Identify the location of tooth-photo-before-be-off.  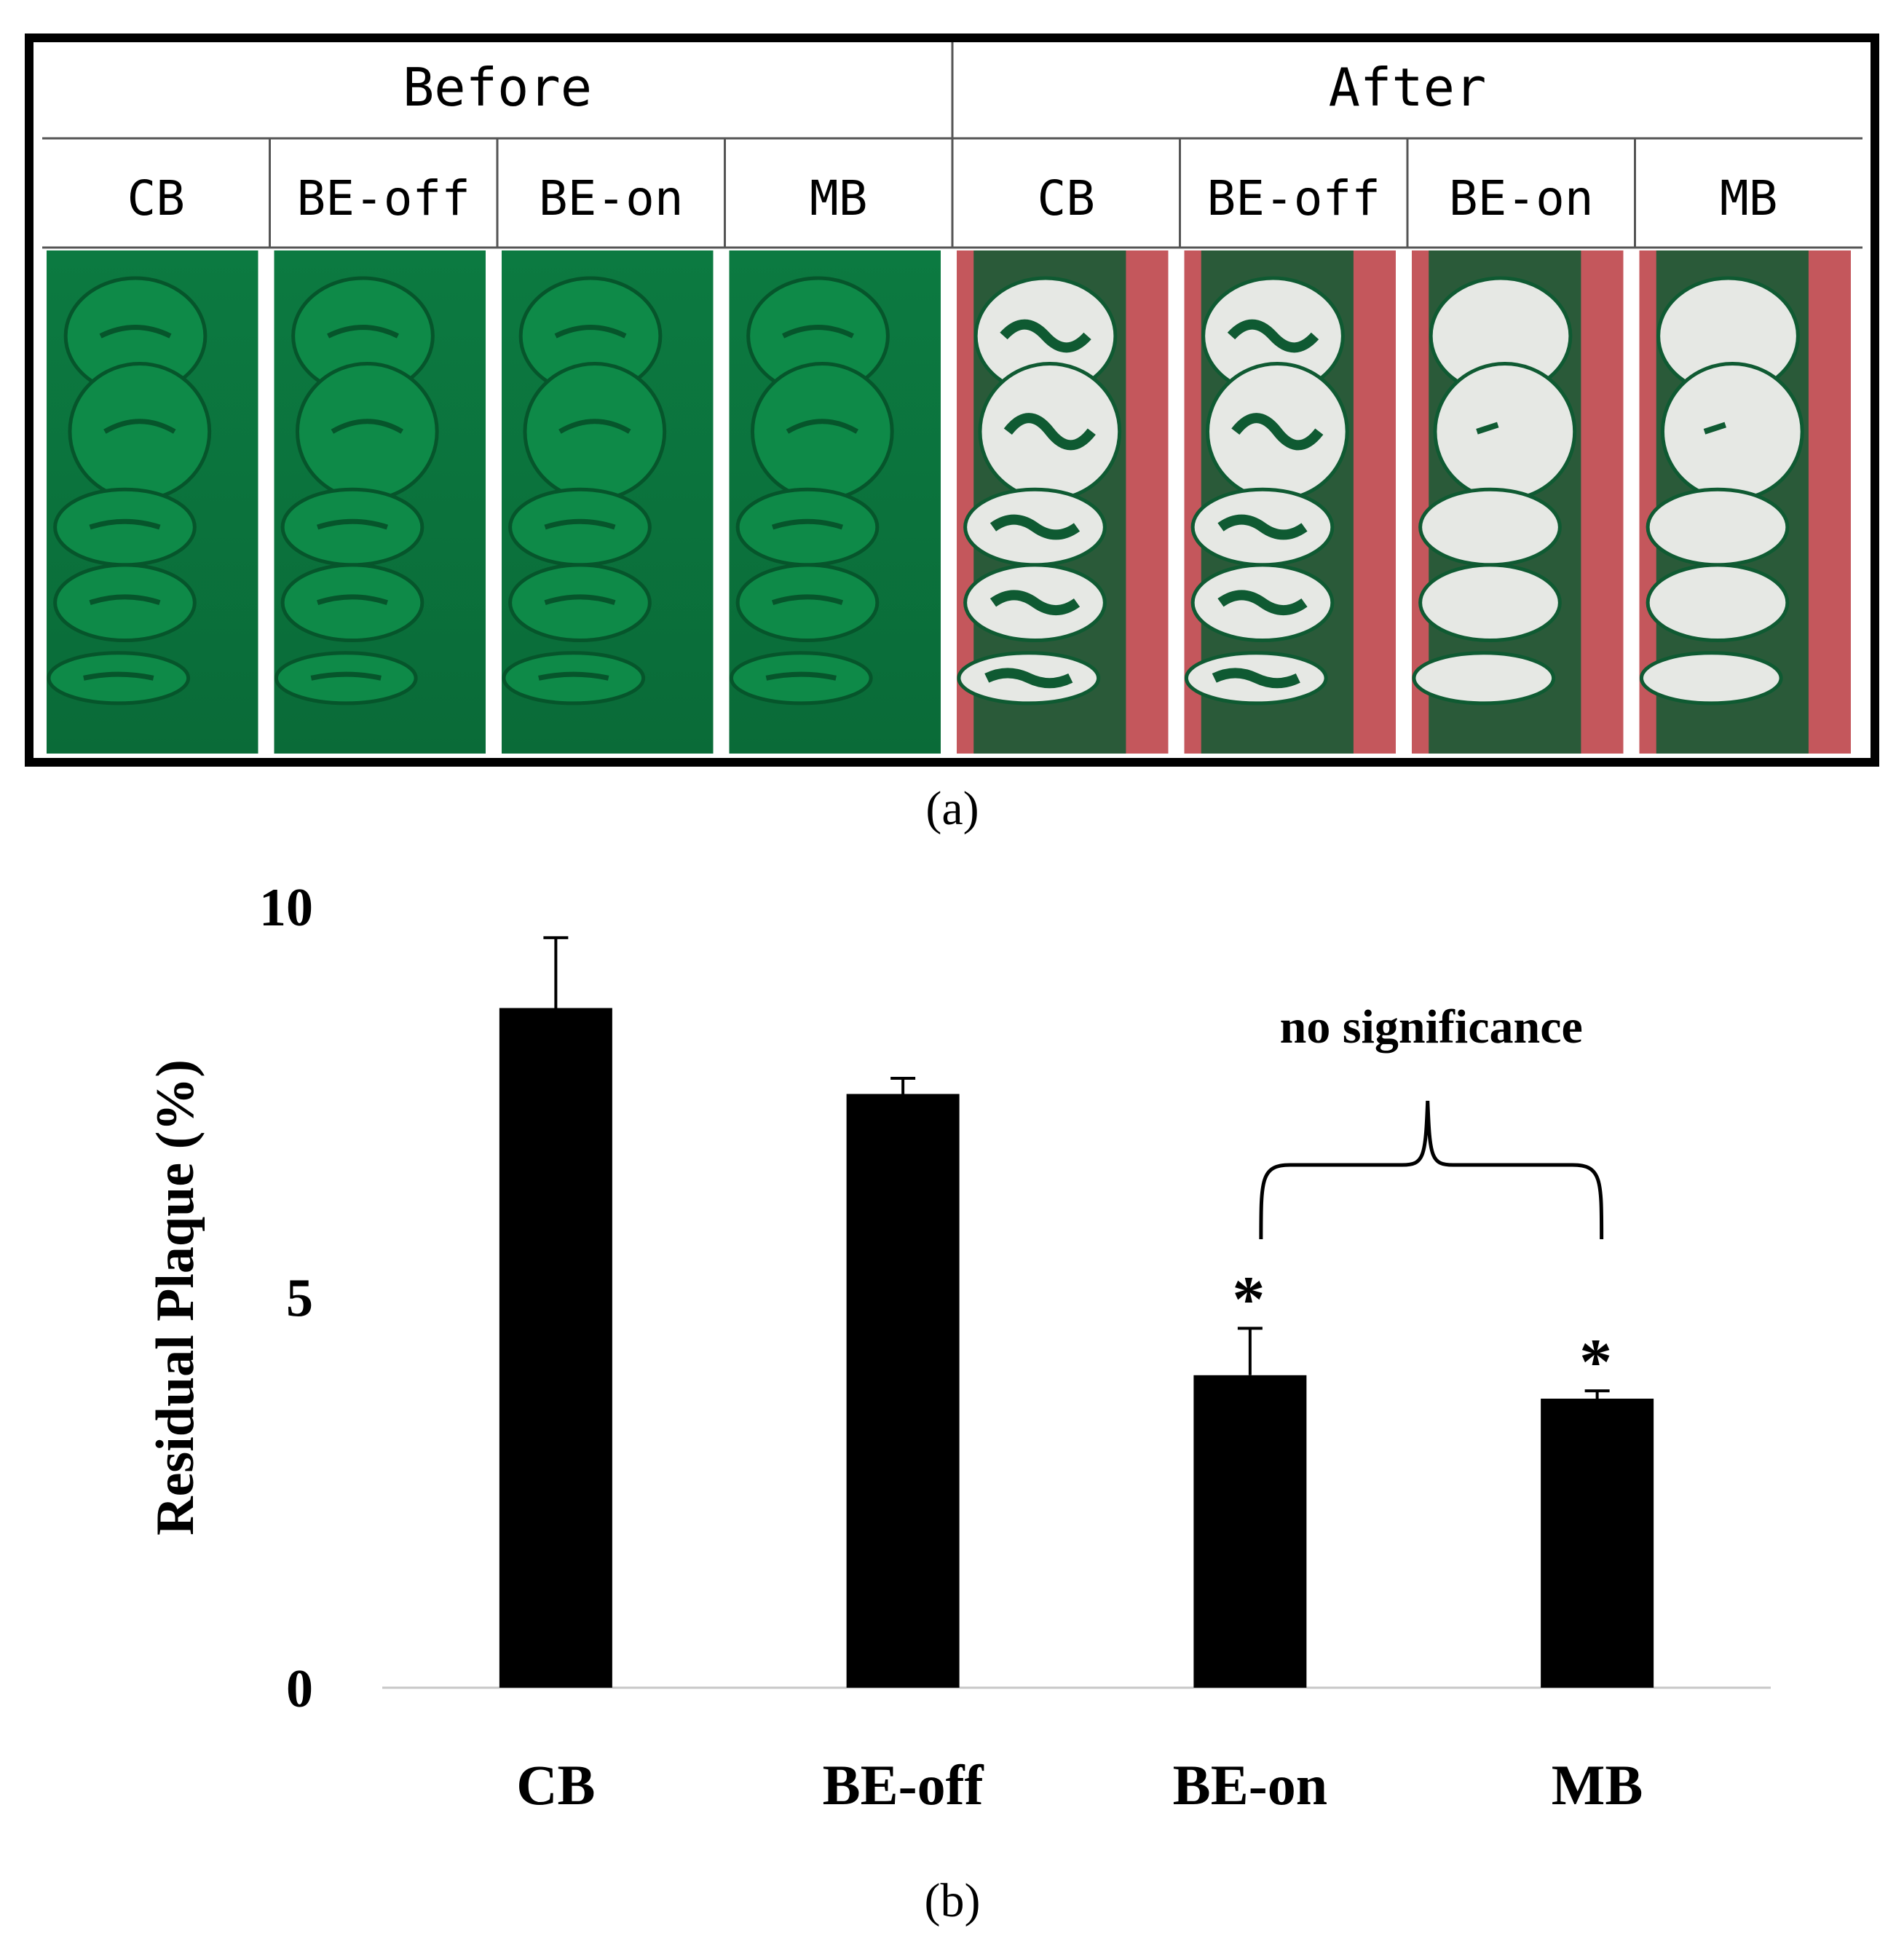
(385, 502).